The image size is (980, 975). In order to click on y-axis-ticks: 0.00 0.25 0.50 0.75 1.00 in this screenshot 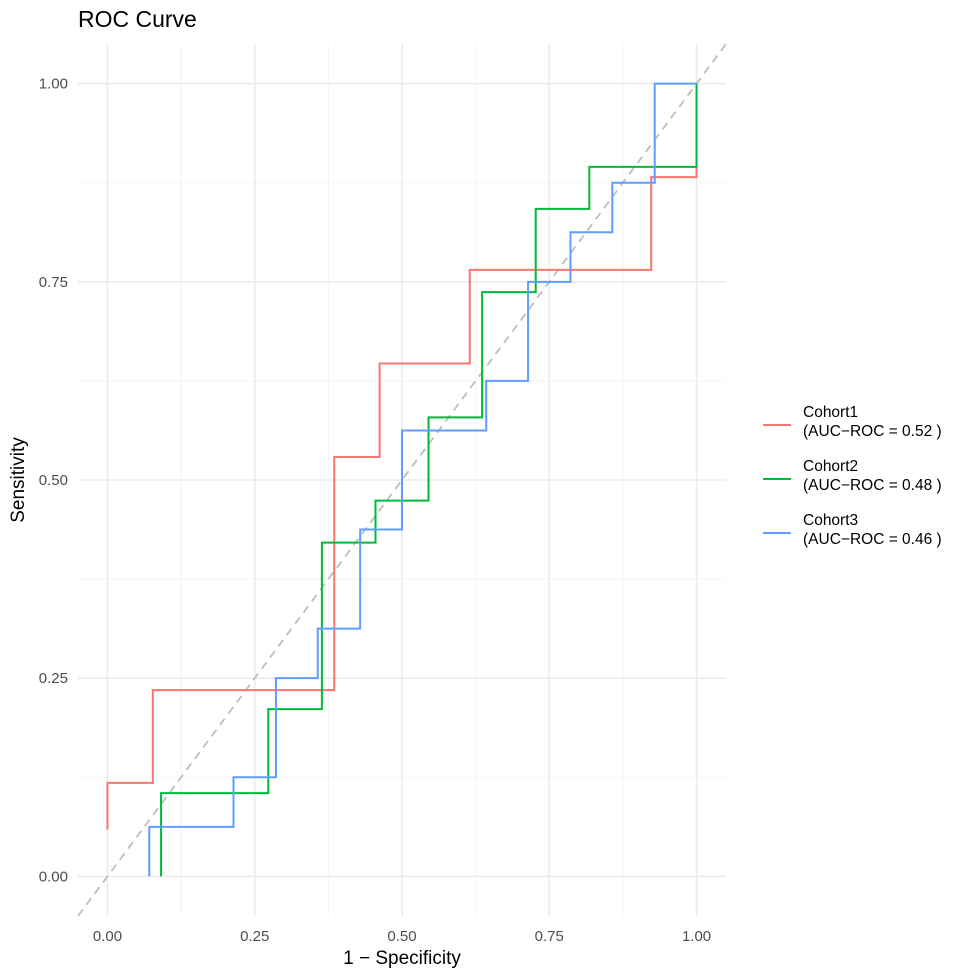, I will do `click(53, 481)`.